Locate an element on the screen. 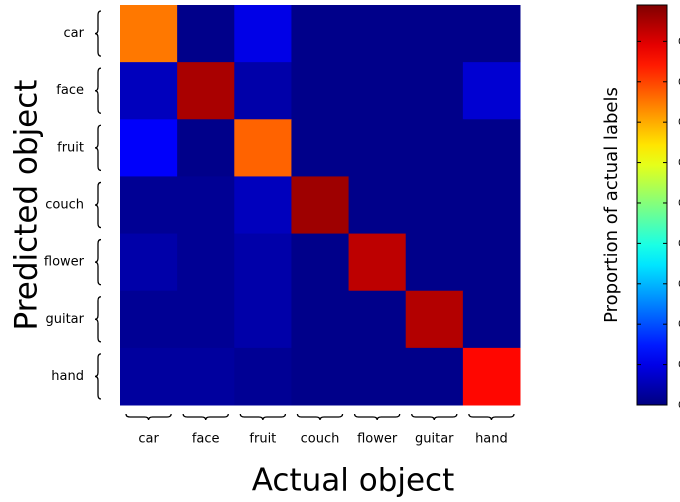 This screenshot has width=680, height=502. x-tick-label: face is located at coordinates (206, 439).